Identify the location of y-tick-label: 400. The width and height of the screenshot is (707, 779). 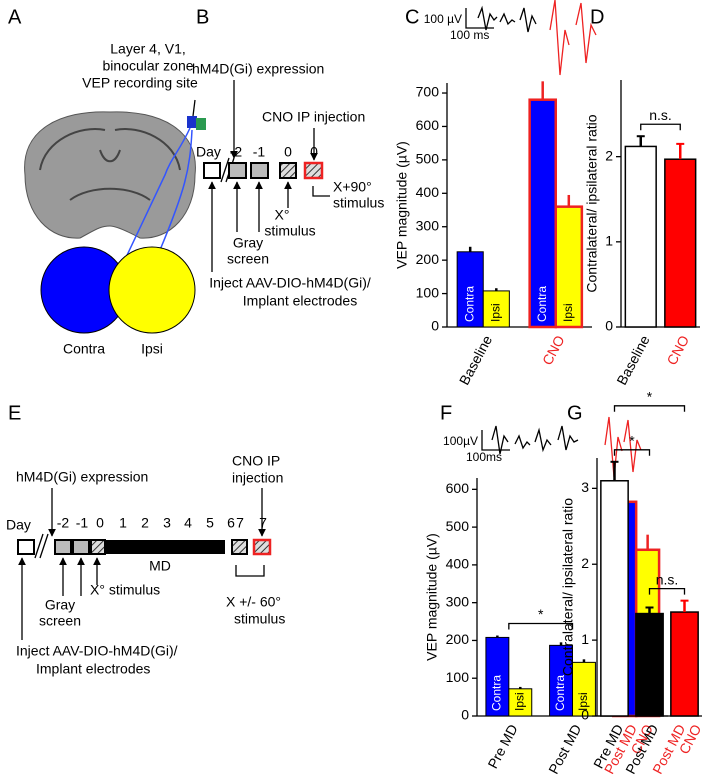
(428, 192).